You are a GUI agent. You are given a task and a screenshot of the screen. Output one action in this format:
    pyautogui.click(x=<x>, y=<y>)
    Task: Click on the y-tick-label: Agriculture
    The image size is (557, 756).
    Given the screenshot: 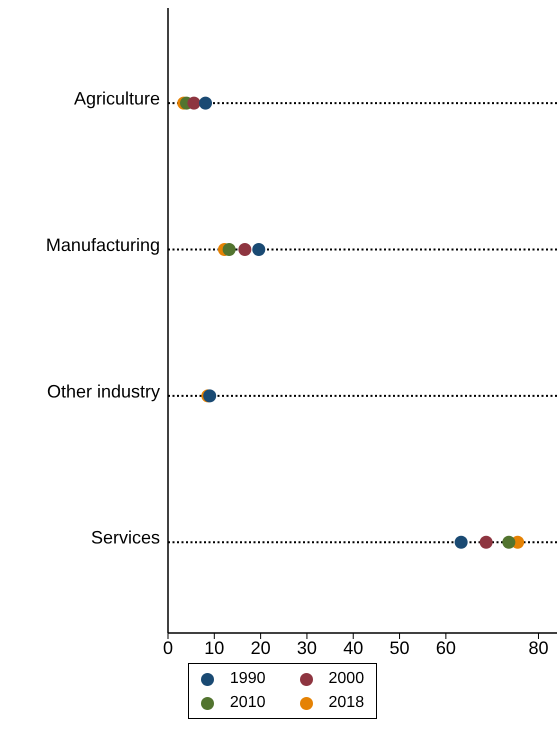 What is the action you would take?
    pyautogui.click(x=117, y=98)
    